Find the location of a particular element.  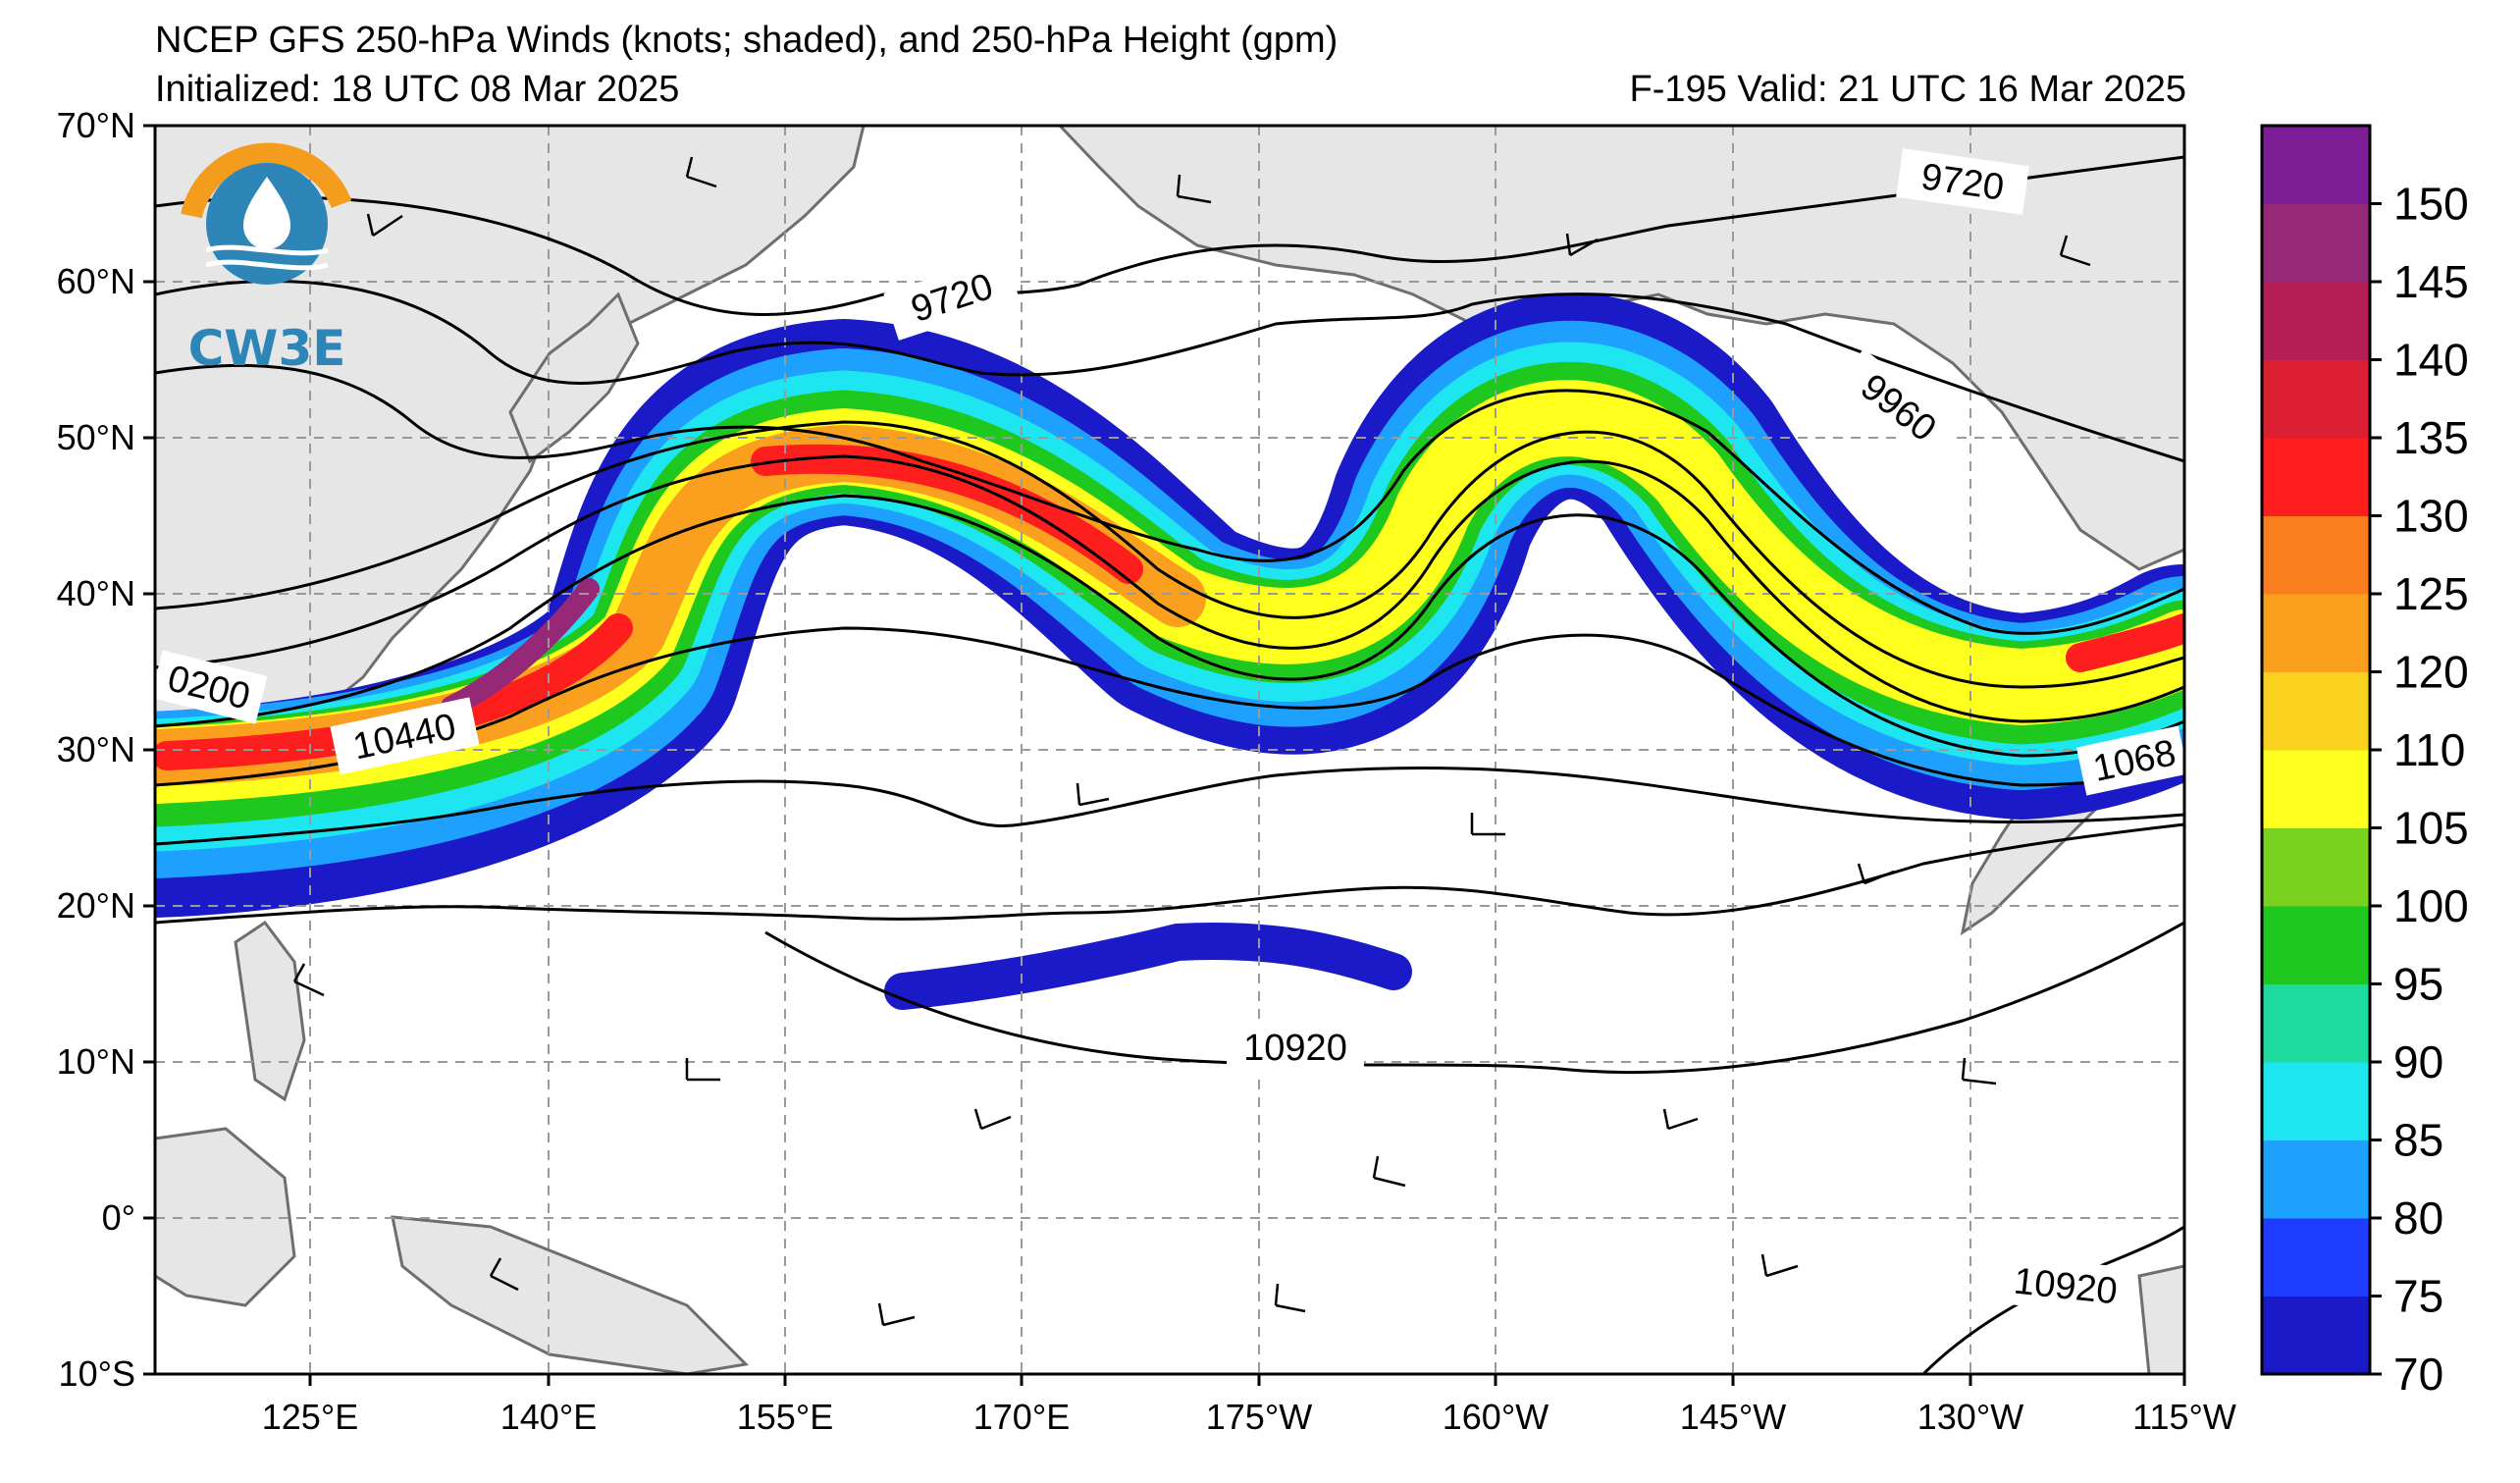

colorbar-label: 120 is located at coordinates (2431, 673).